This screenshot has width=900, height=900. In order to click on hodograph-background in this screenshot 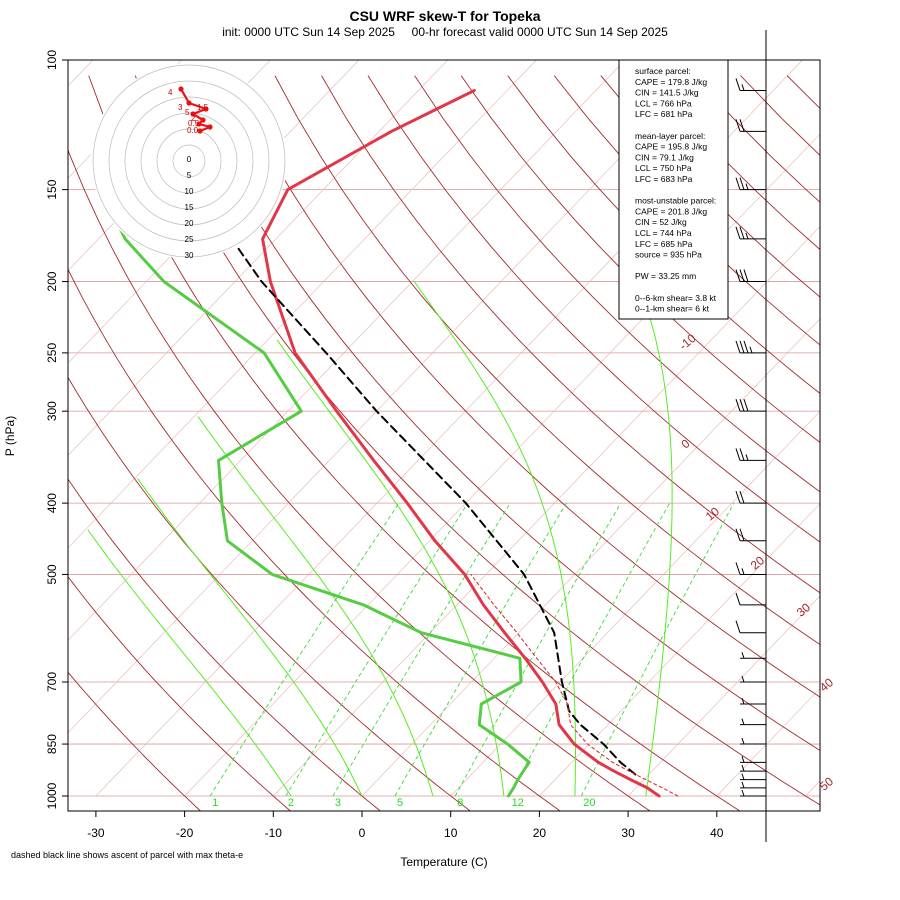, I will do `click(189, 161)`.